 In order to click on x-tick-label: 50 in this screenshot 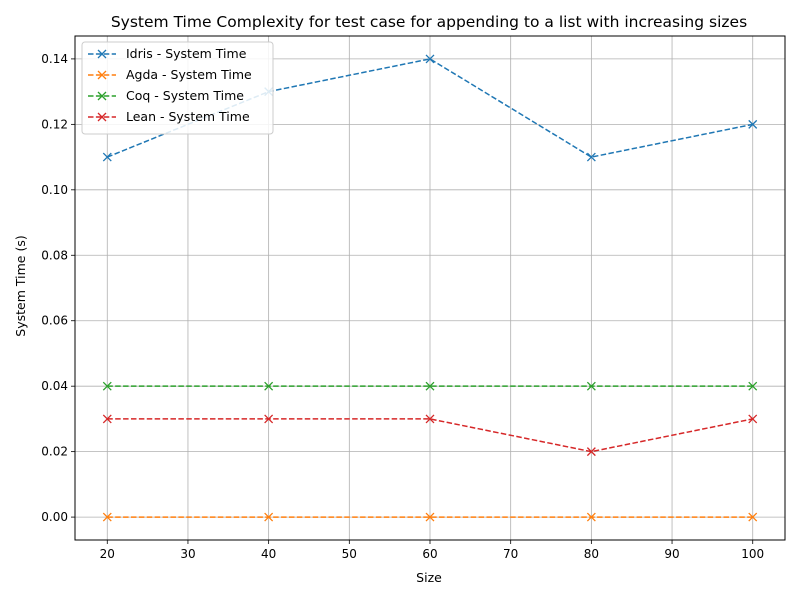, I will do `click(349, 554)`.